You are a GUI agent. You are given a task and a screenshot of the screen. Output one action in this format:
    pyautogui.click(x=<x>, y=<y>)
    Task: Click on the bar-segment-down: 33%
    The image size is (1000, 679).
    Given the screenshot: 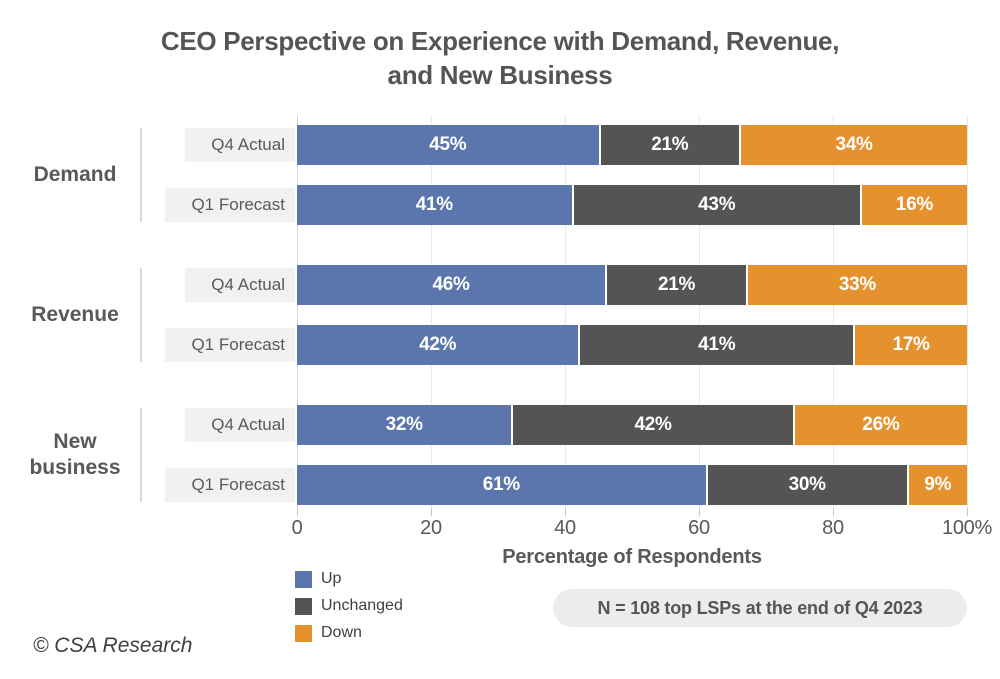 What is the action you would take?
    pyautogui.click(x=856, y=285)
    